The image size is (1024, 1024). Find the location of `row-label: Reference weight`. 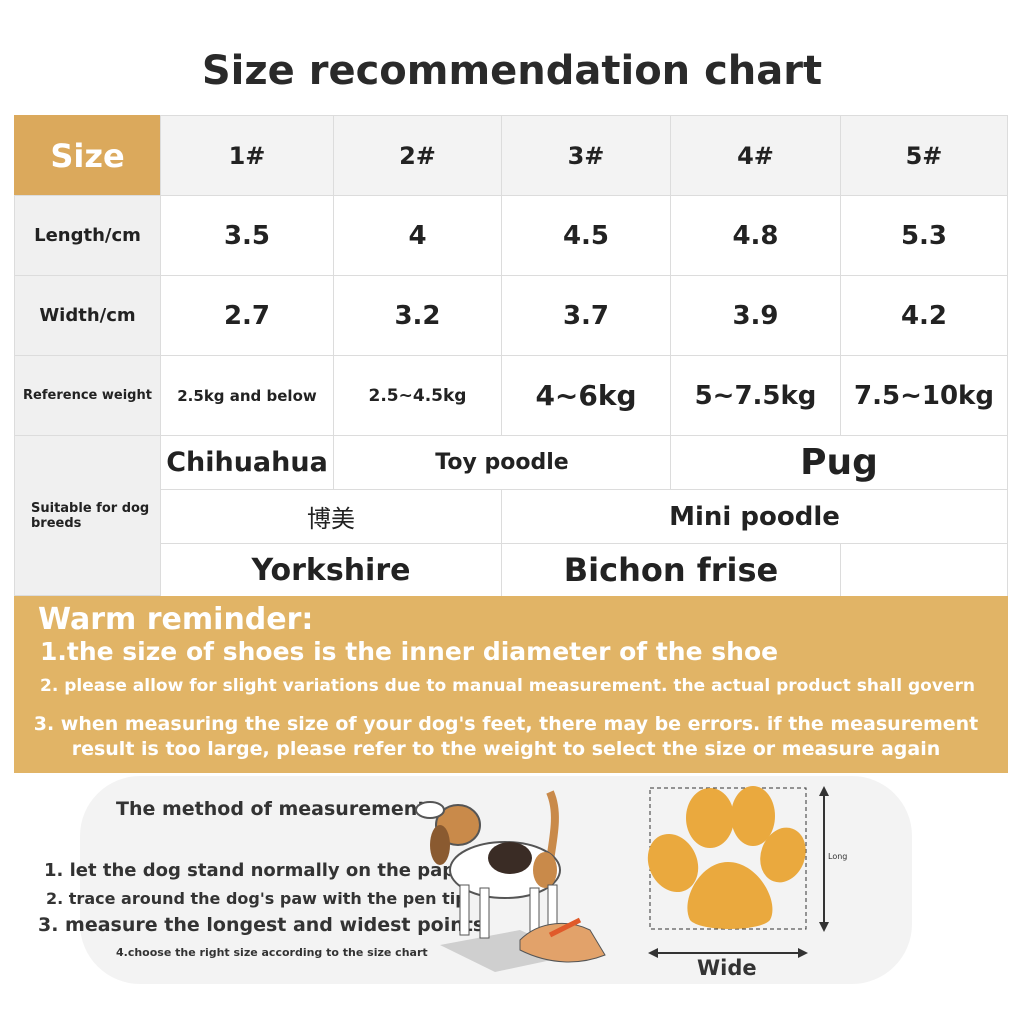

row-label: Reference weight is located at coordinates (87, 395).